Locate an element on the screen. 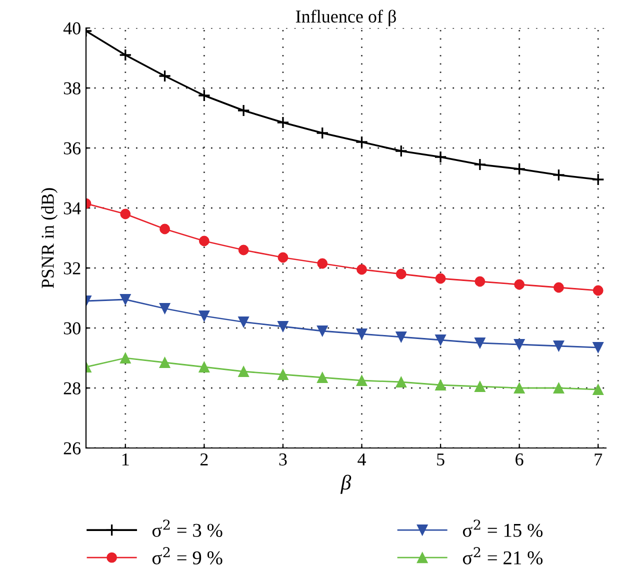 This screenshot has width=627, height=586. legend-label: σ$^{2}$ = 21 % is located at coordinates (502, 555).